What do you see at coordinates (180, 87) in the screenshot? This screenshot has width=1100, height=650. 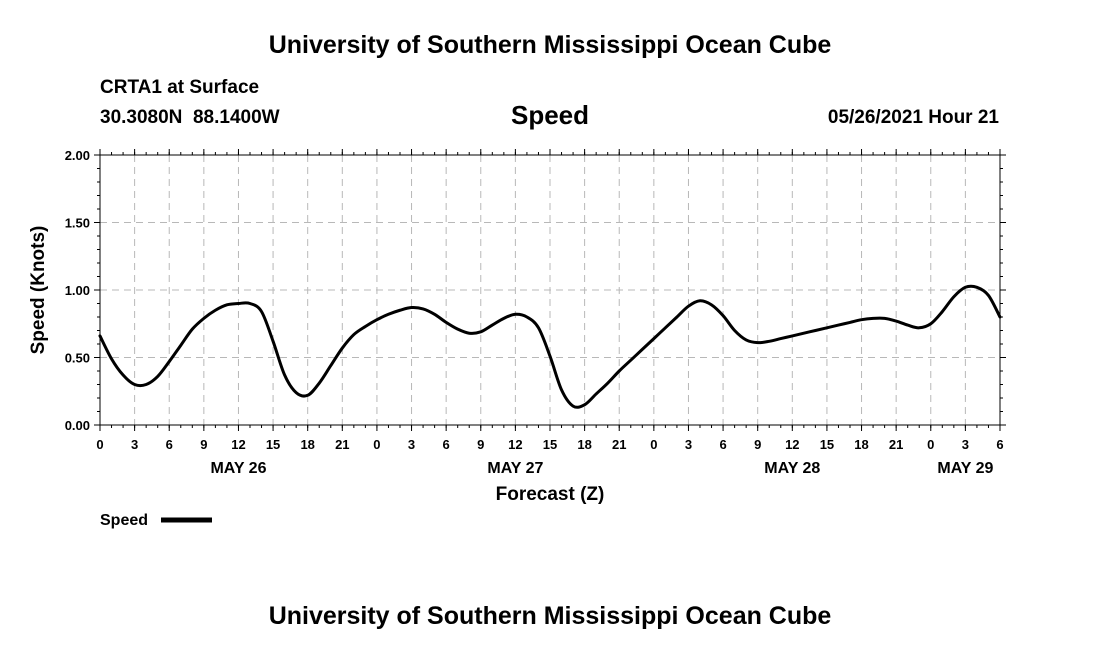 I see `station-label: CRTA1 at Surface` at bounding box center [180, 87].